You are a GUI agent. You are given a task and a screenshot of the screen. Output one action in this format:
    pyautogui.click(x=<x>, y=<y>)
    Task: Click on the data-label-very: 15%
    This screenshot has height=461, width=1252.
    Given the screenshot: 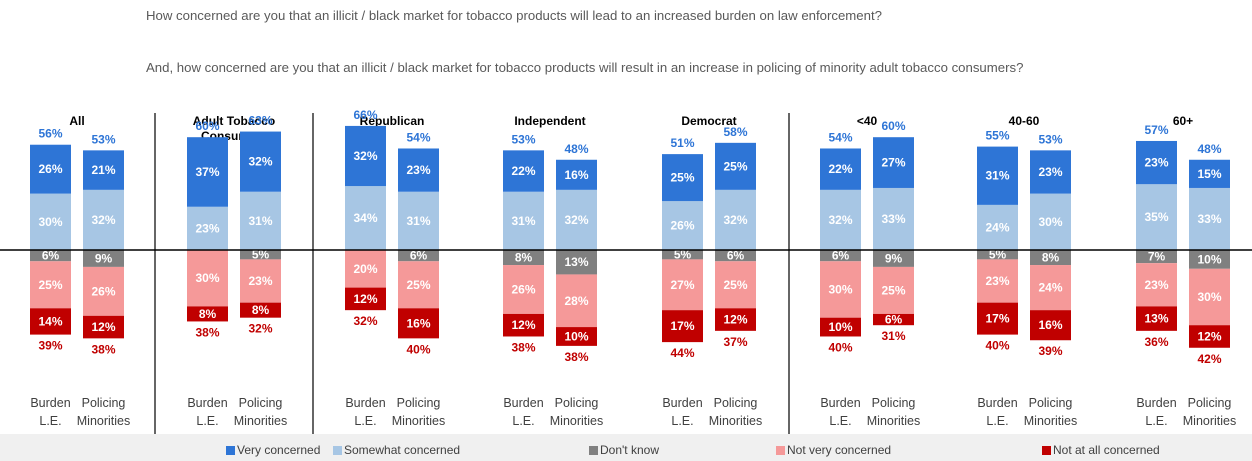 What is the action you would take?
    pyautogui.click(x=1209, y=174)
    